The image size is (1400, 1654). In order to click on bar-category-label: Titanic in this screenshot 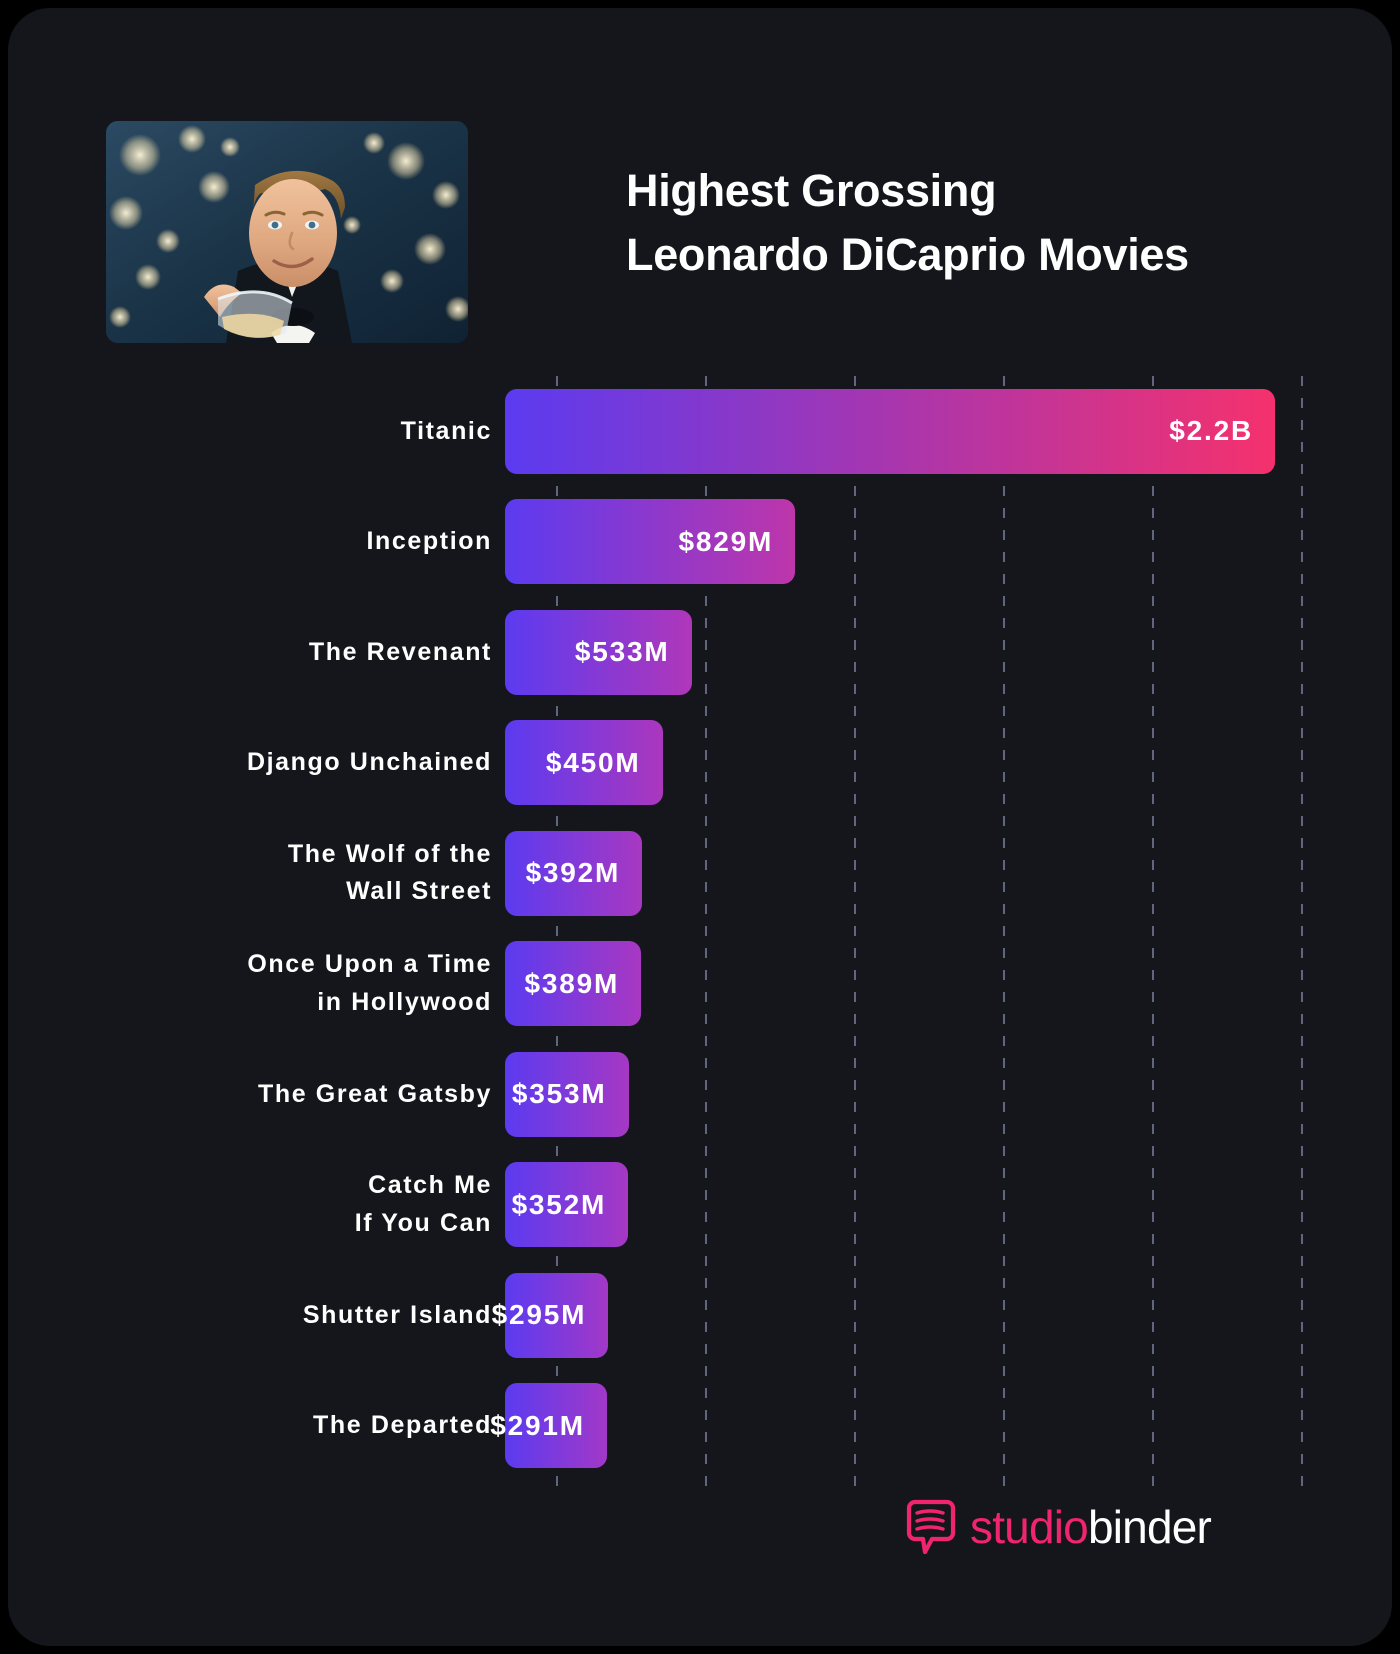, I will do `click(446, 430)`.